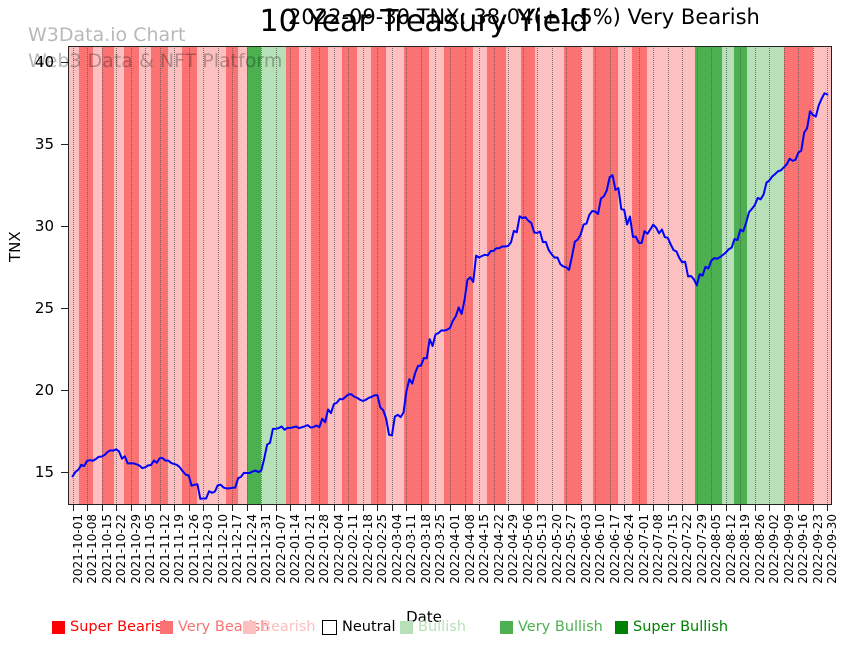 This screenshot has height=646, width=848. Describe the element at coordinates (803, 549) in the screenshot. I see `x-axis-tick-label: 2022-09-16` at that location.